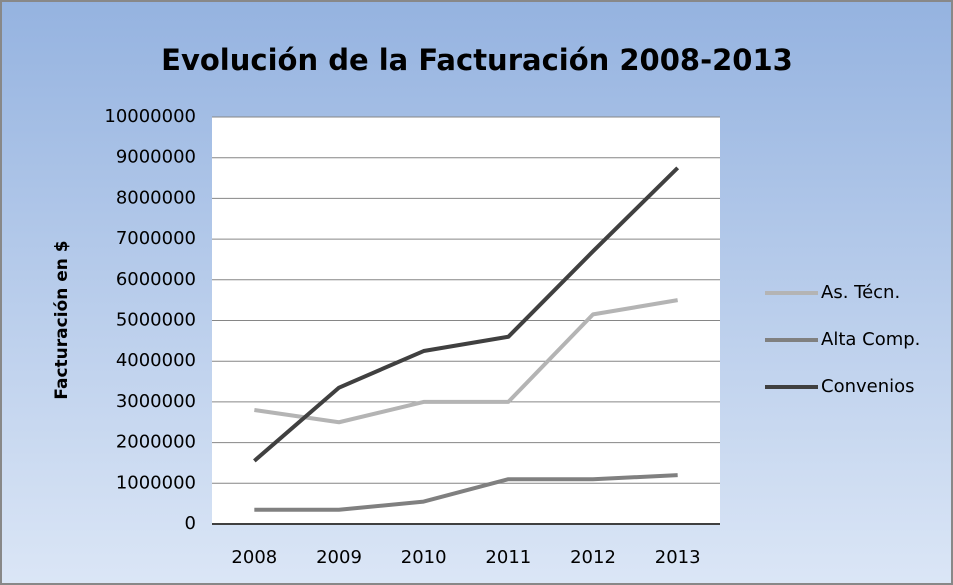 The height and width of the screenshot is (585, 953). I want to click on x-tick-label: 2009, so click(339, 557).